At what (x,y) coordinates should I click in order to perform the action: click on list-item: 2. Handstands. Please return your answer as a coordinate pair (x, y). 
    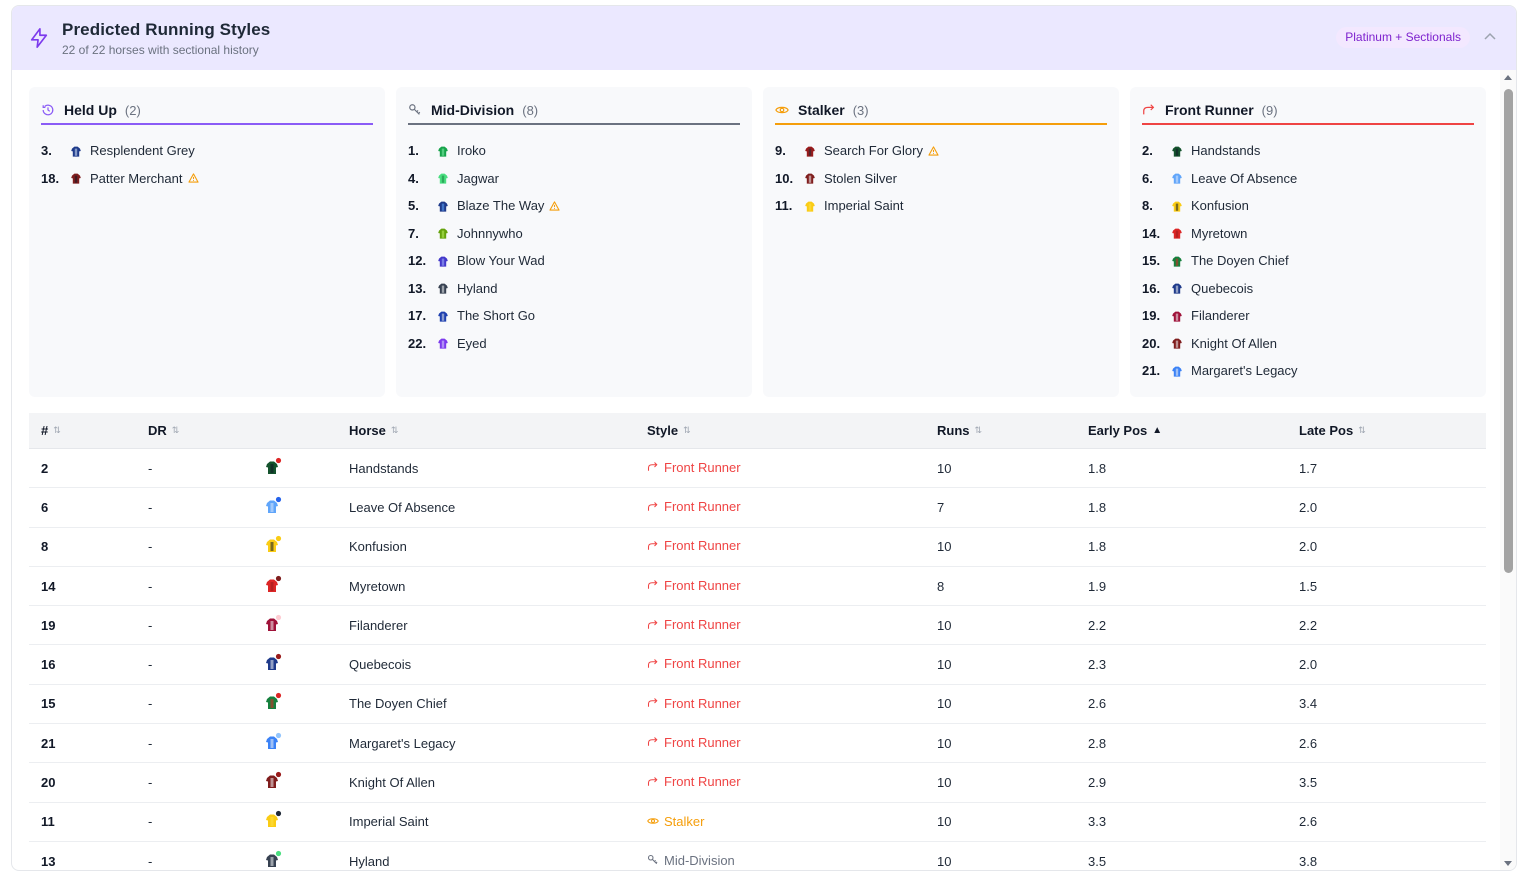
    Looking at the image, I should click on (1308, 151).